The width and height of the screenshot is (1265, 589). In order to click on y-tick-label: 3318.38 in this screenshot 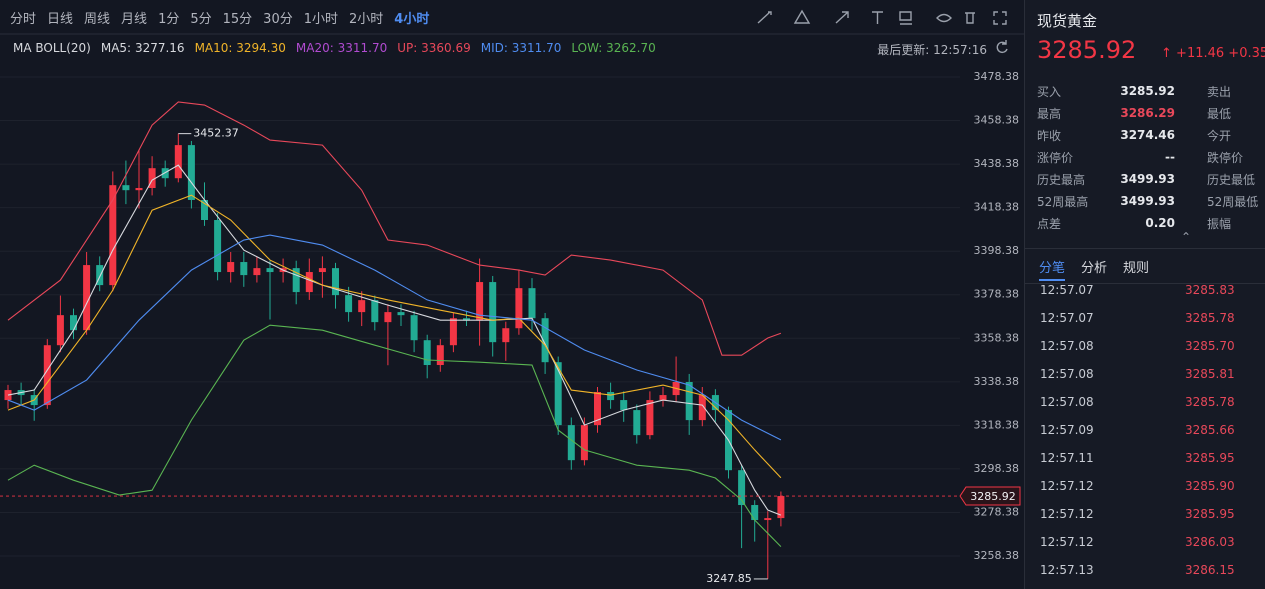, I will do `click(997, 424)`.